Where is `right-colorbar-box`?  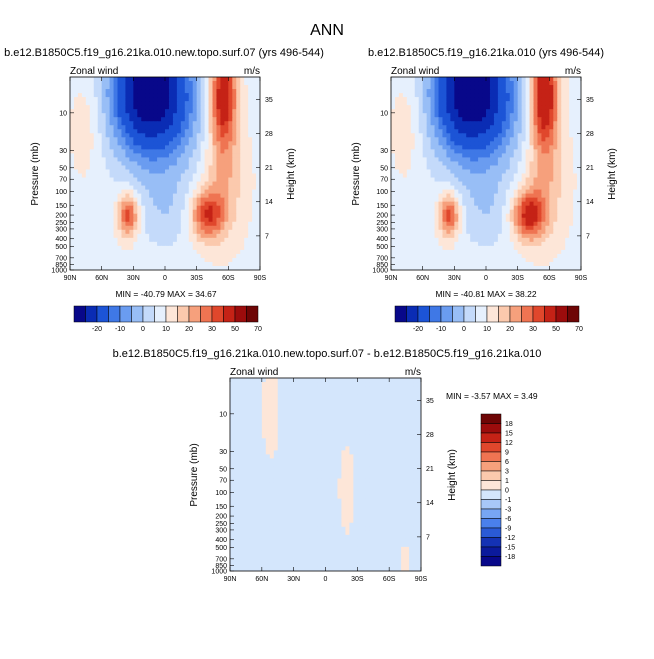
right-colorbar-box is located at coordinates (459, 314).